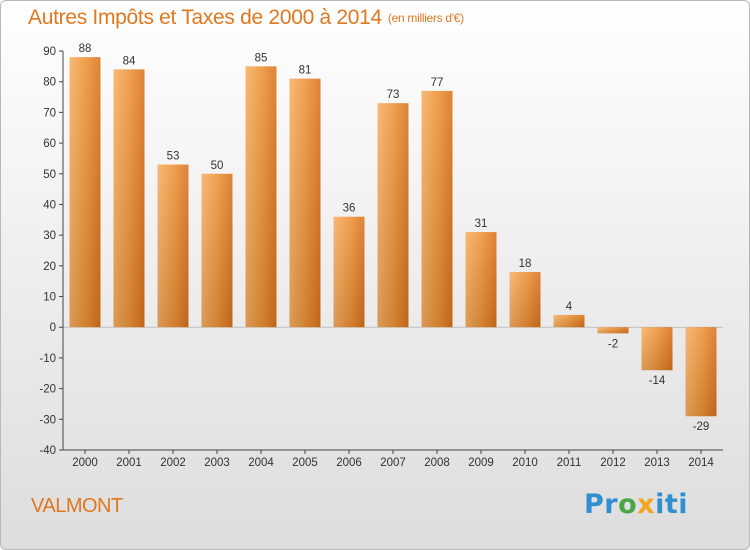 The height and width of the screenshot is (550, 750). I want to click on x-tick-label: 2005, so click(305, 463).